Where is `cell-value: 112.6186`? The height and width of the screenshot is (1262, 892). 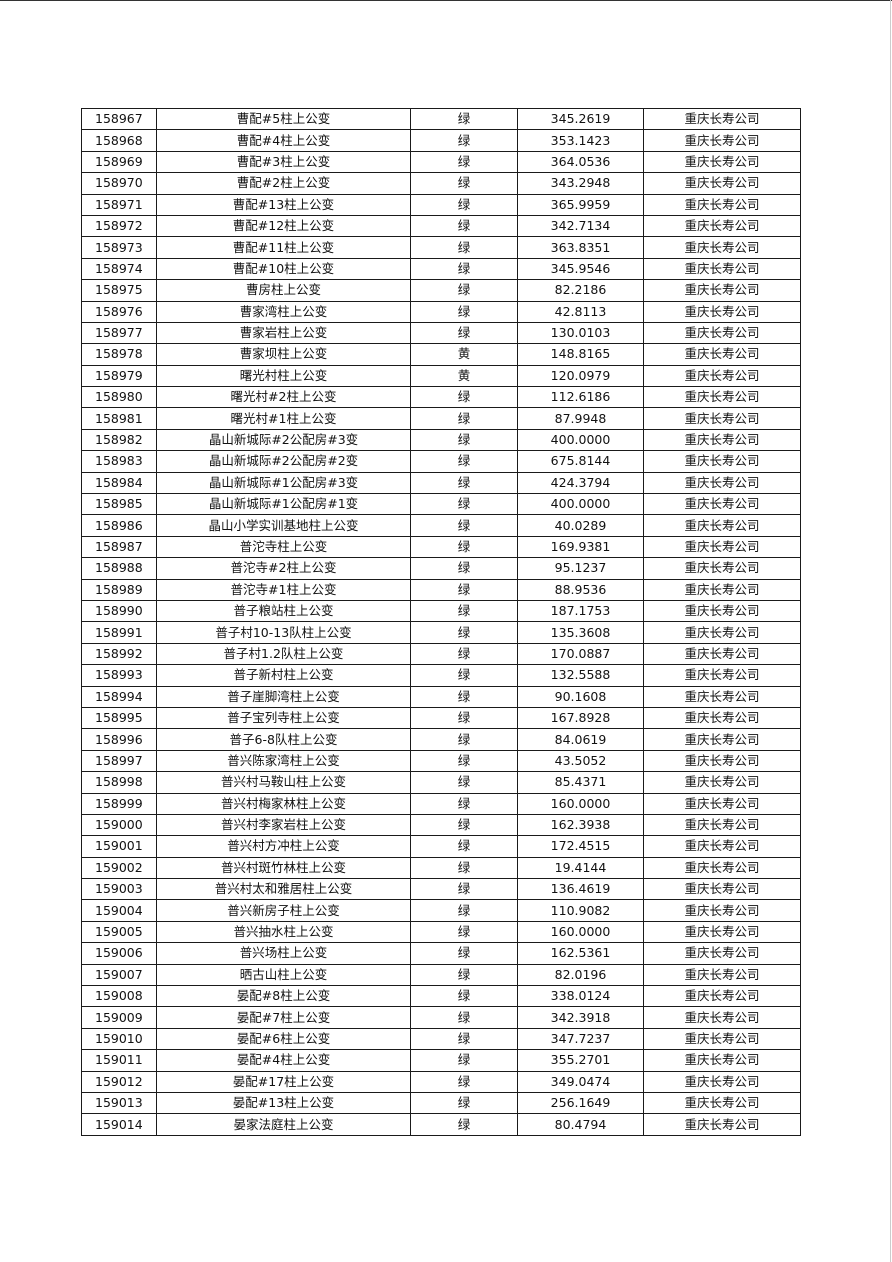
cell-value: 112.6186 is located at coordinates (580, 397).